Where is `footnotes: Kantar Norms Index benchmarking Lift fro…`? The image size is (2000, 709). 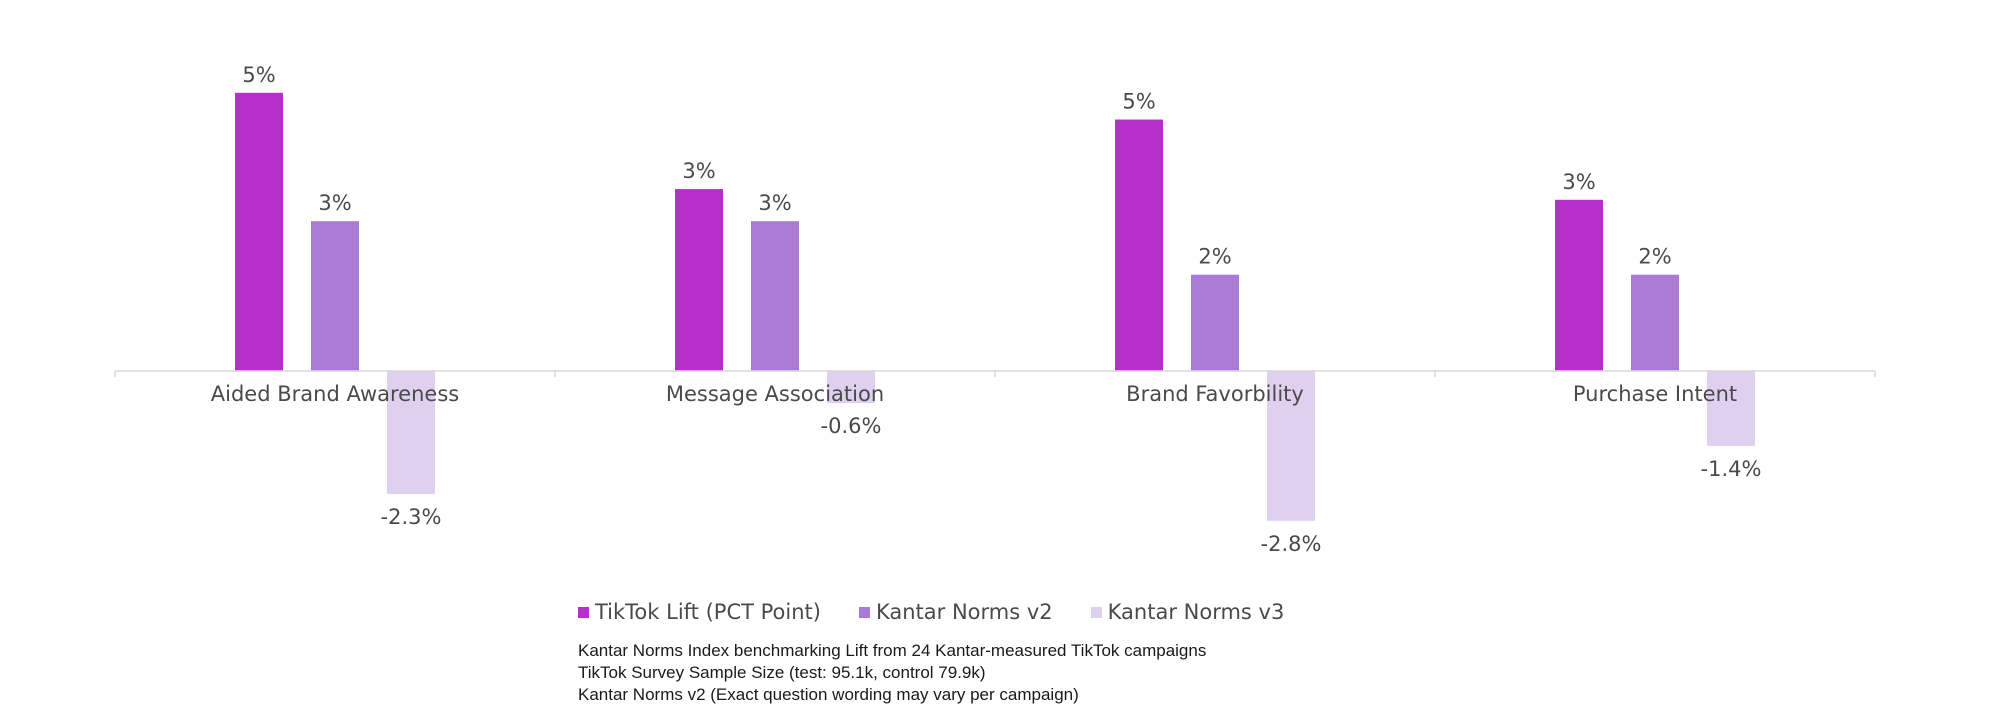 footnotes: Kantar Norms Index benchmarking Lift fro… is located at coordinates (892, 673).